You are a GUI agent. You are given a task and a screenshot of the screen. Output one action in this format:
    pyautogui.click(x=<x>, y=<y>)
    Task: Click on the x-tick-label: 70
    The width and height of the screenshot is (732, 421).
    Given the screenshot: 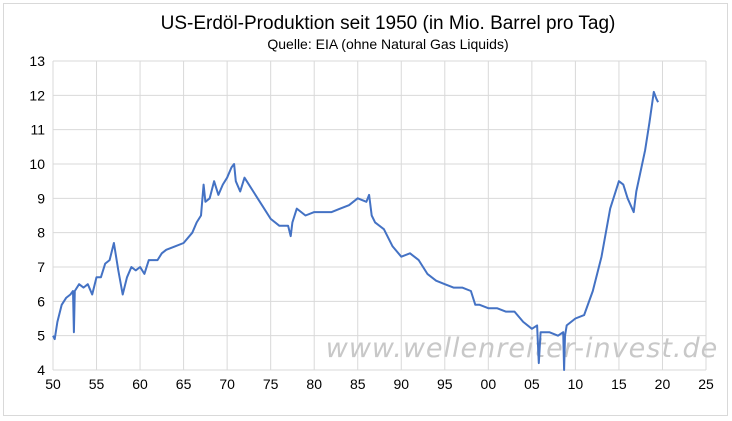 What is the action you would take?
    pyautogui.click(x=227, y=384)
    